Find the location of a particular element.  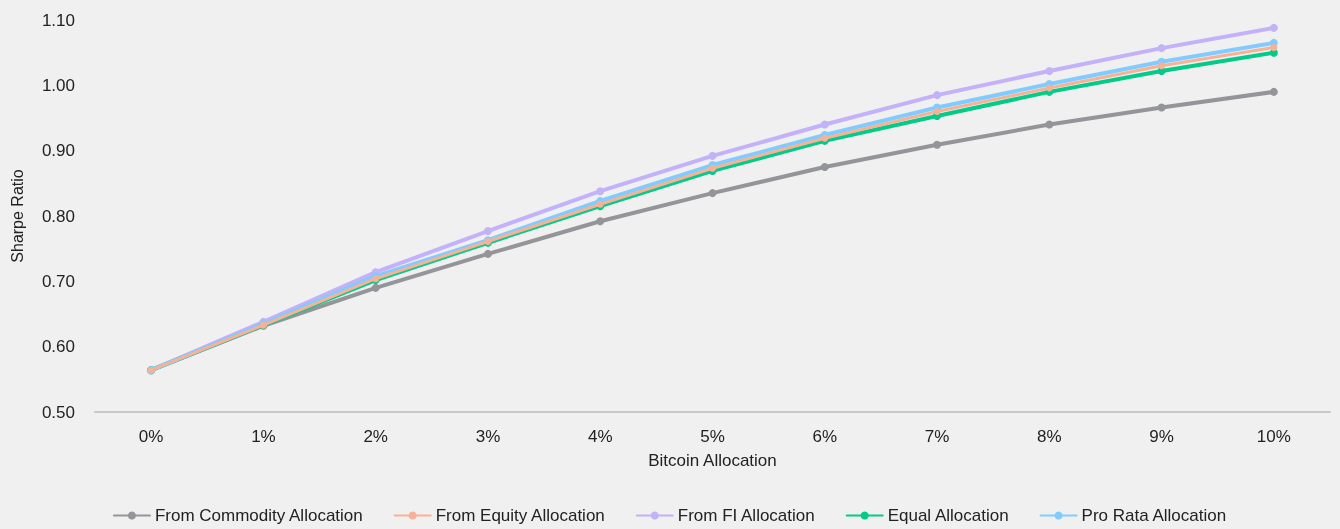

legend-label: Equal Allocation is located at coordinates (948, 515).